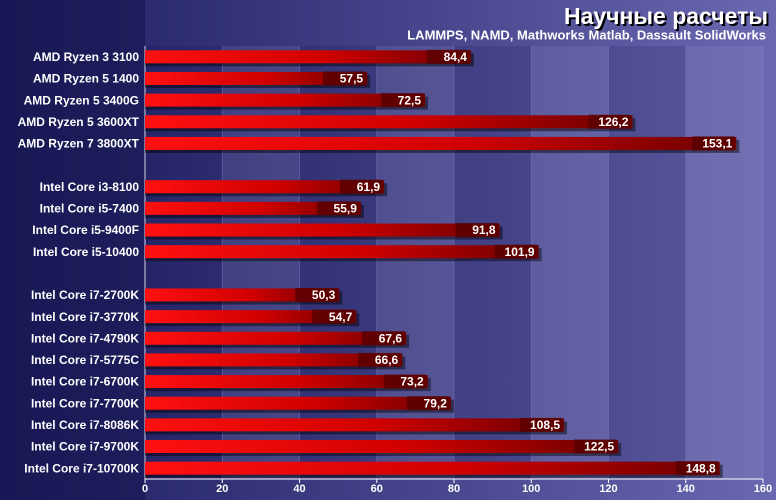  I want to click on value-label: 67,6, so click(391, 338).